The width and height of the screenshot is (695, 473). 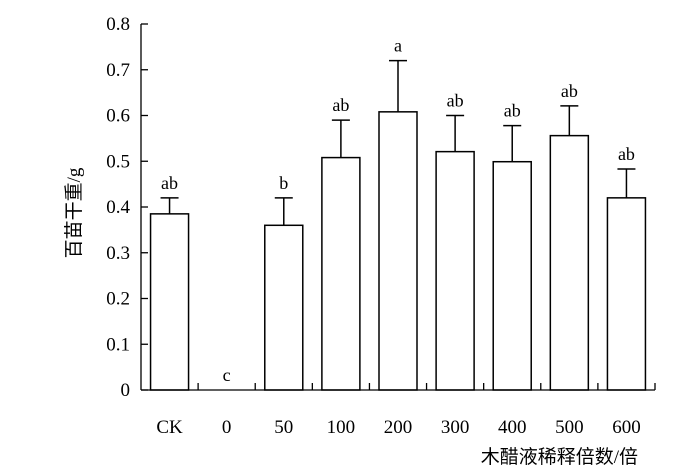 I want to click on x-tick-label: 0, so click(x=227, y=427).